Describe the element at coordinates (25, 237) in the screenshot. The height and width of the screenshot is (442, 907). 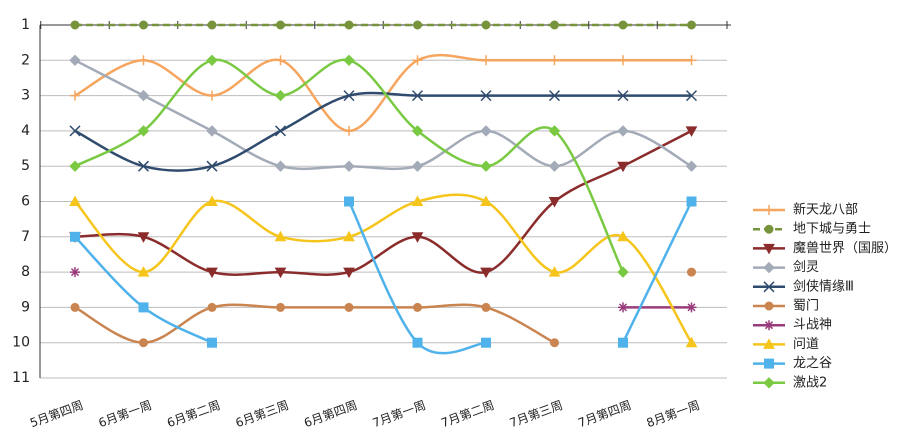
I see `y-tick-label: 7` at that location.